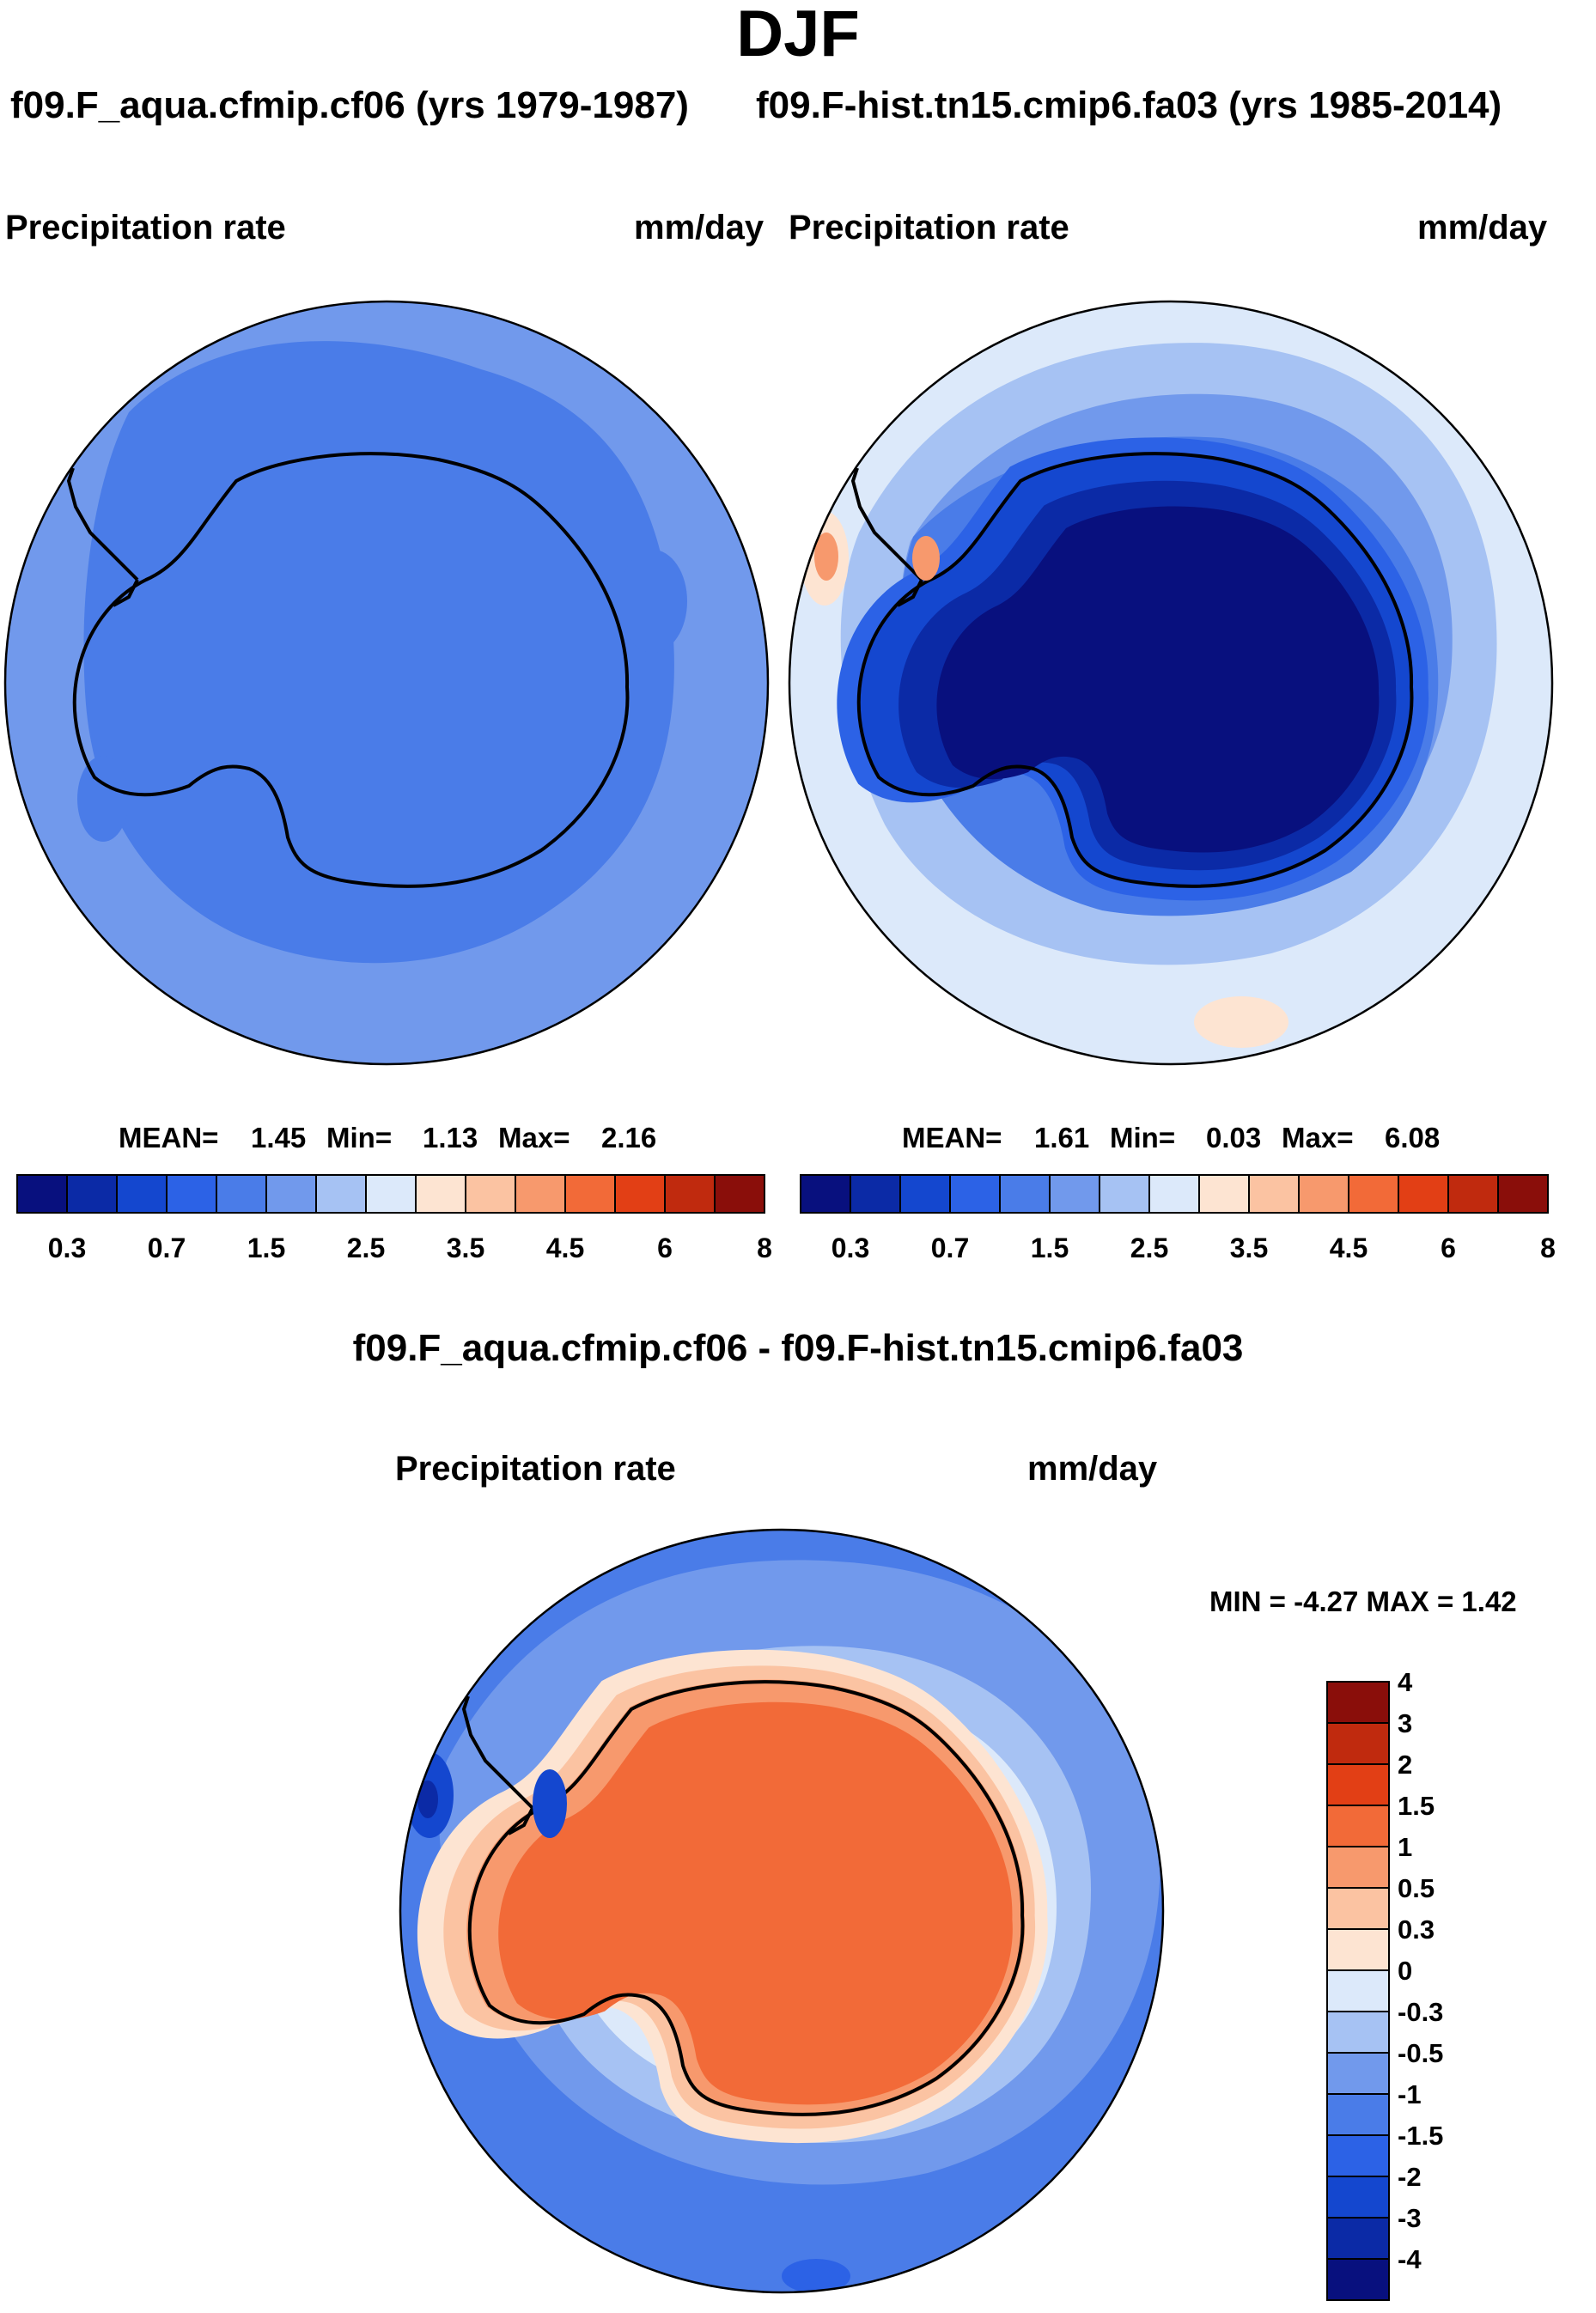 The image size is (1596, 2313). What do you see at coordinates (699, 228) in the screenshot?
I see `panel-1-units: mm/day` at bounding box center [699, 228].